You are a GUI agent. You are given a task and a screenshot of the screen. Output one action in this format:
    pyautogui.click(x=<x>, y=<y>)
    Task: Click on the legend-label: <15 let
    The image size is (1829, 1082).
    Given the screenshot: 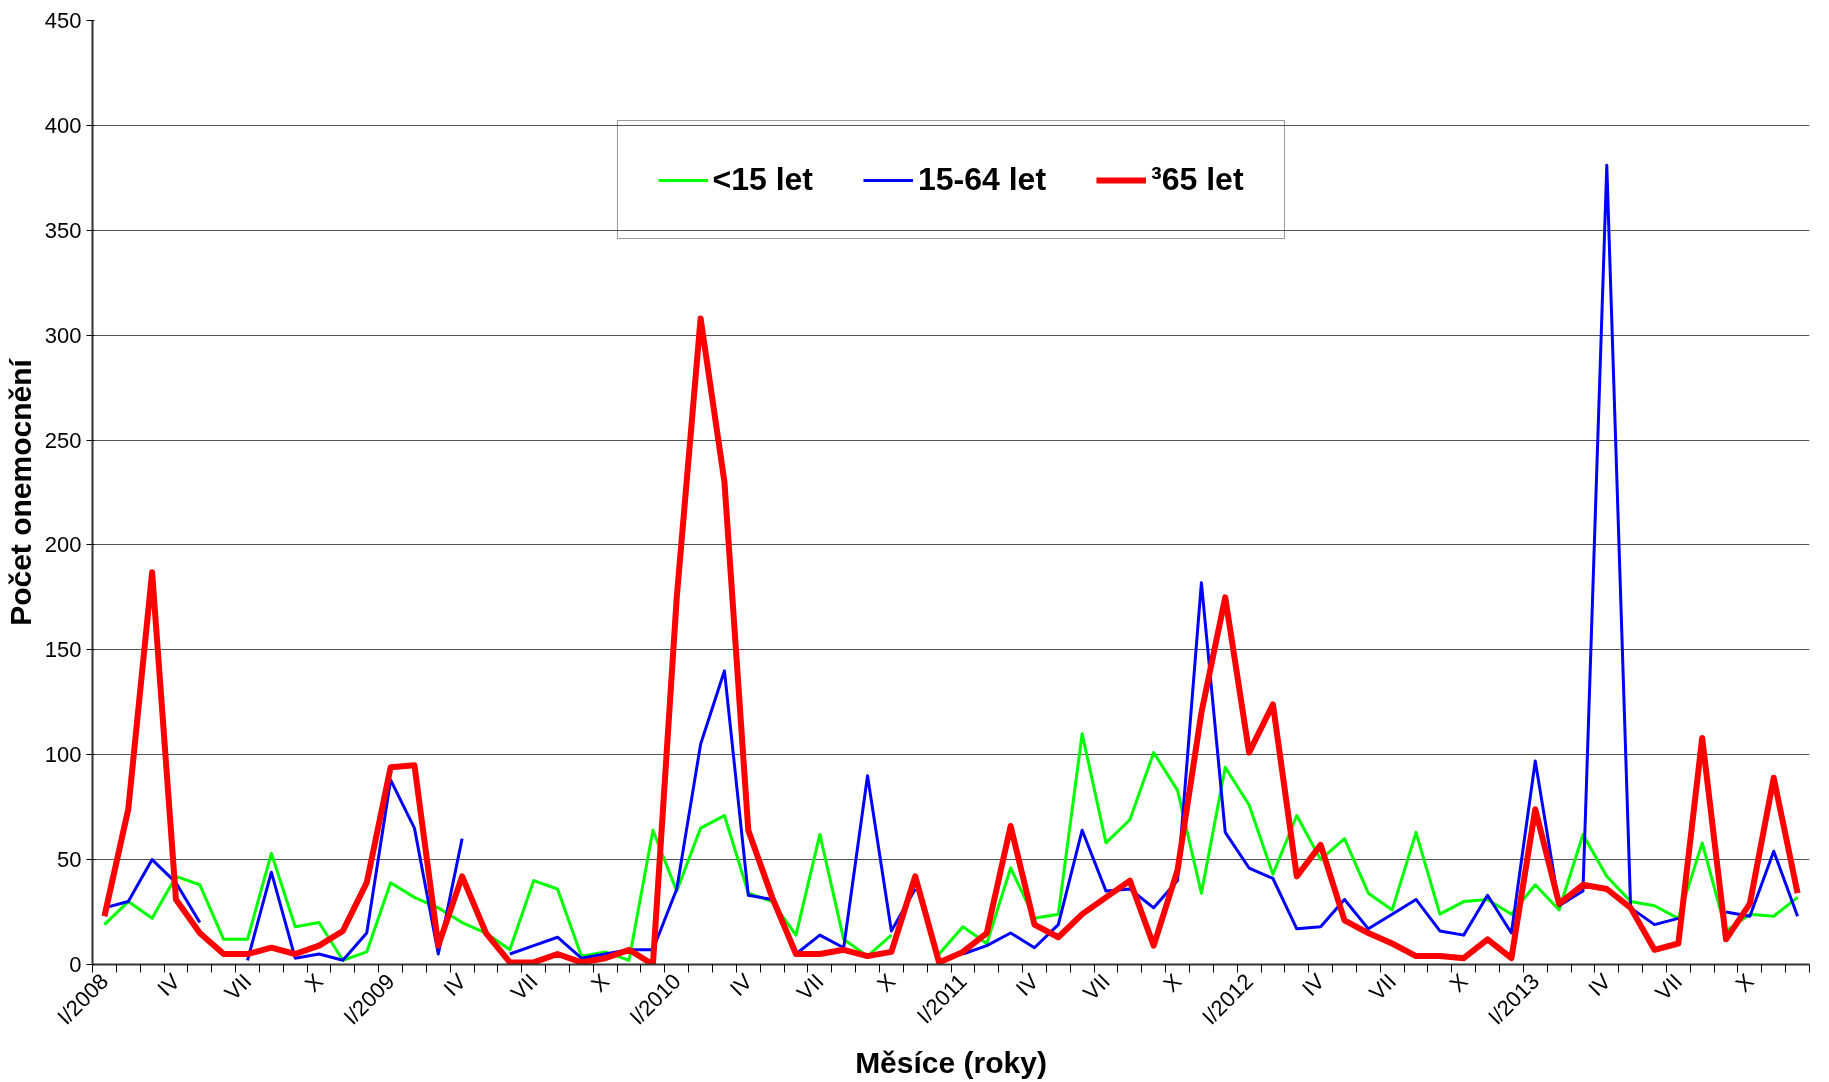 What is the action you would take?
    pyautogui.click(x=762, y=179)
    